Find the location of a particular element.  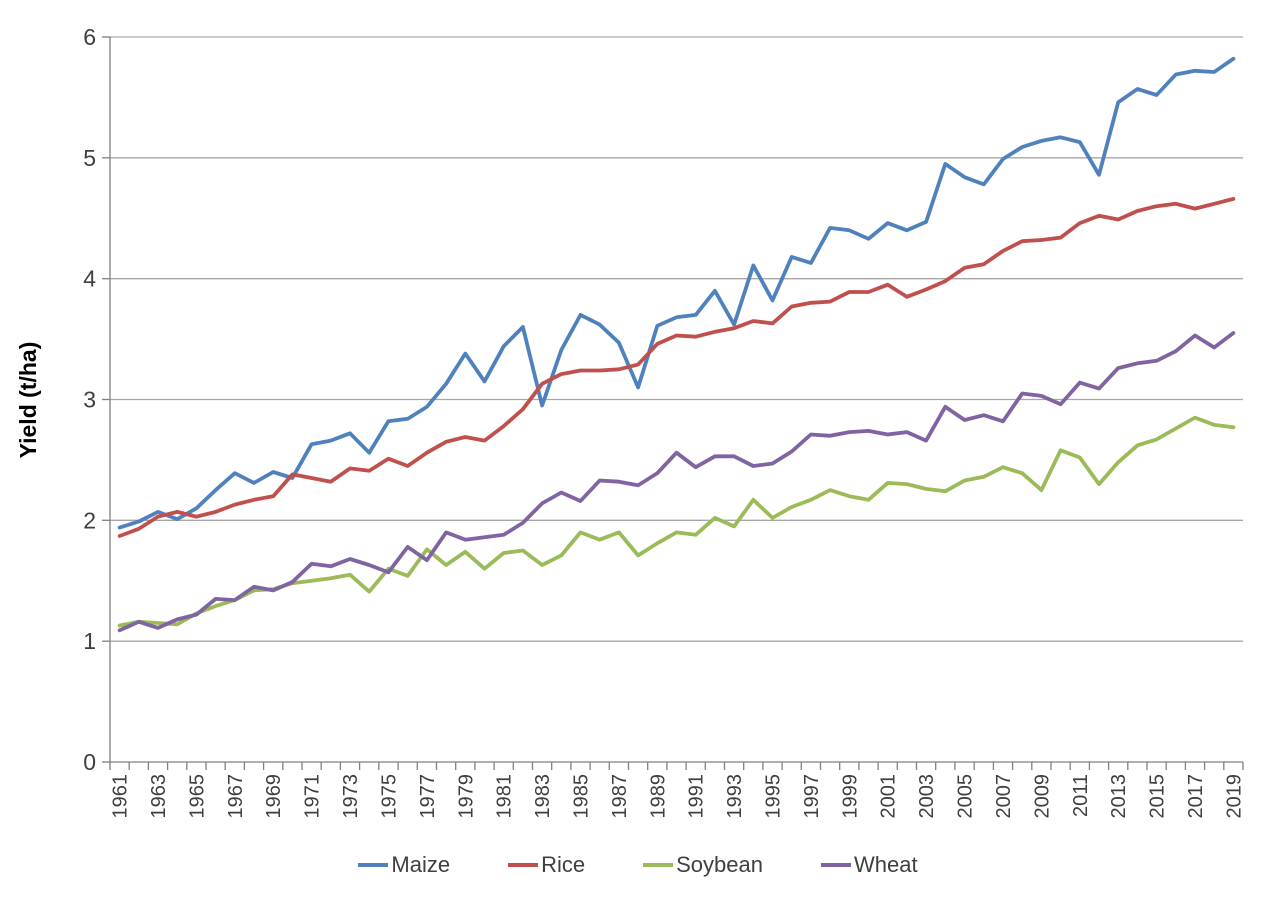

x-tick-label: 1979 is located at coordinates (466, 796).